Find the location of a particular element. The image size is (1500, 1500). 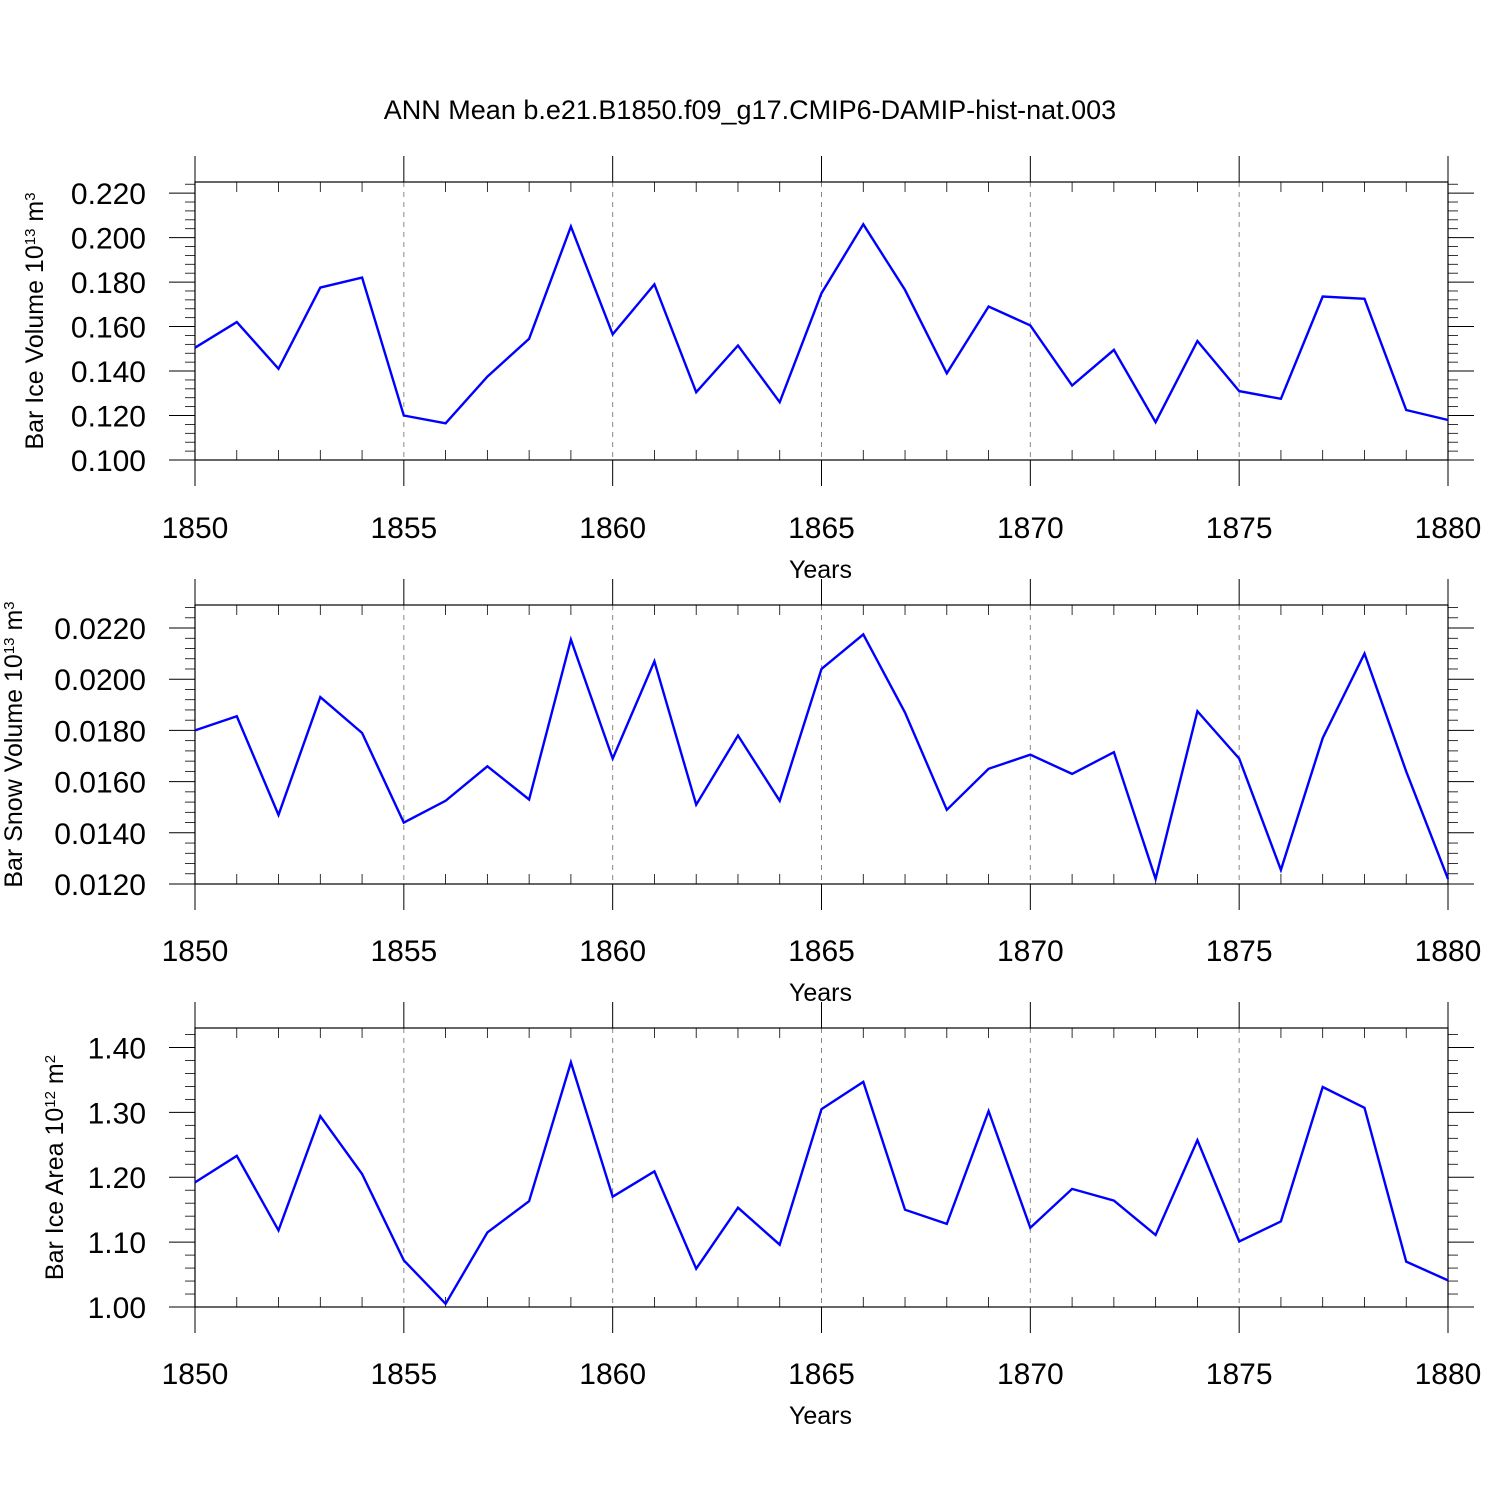

panel-3-x-tick-label-3: 1865 is located at coordinates (821, 1374).